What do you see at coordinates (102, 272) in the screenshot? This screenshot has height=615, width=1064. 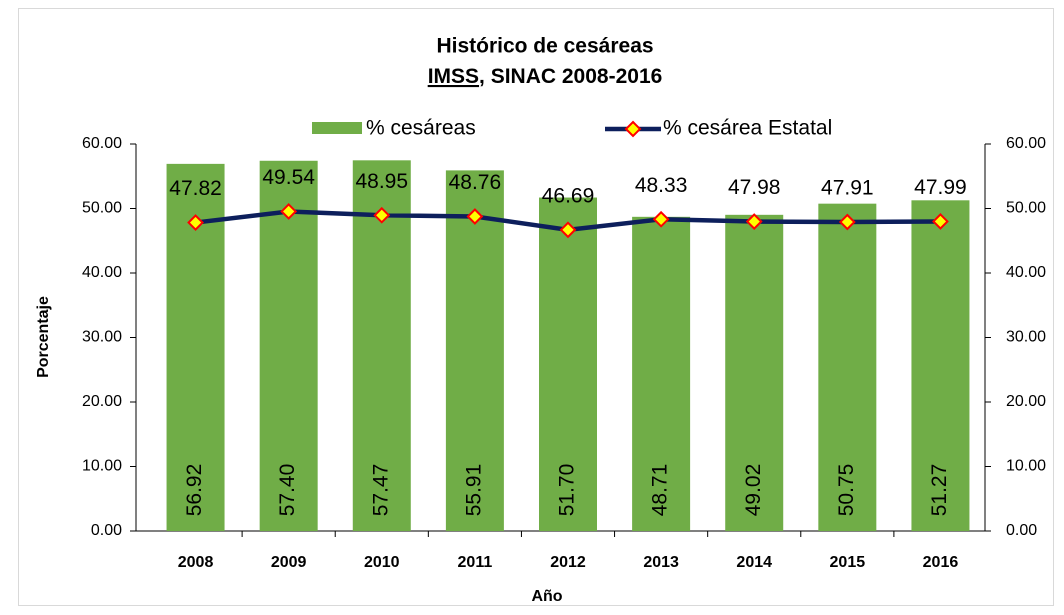 I see `y-tick-label: 40.00` at bounding box center [102, 272].